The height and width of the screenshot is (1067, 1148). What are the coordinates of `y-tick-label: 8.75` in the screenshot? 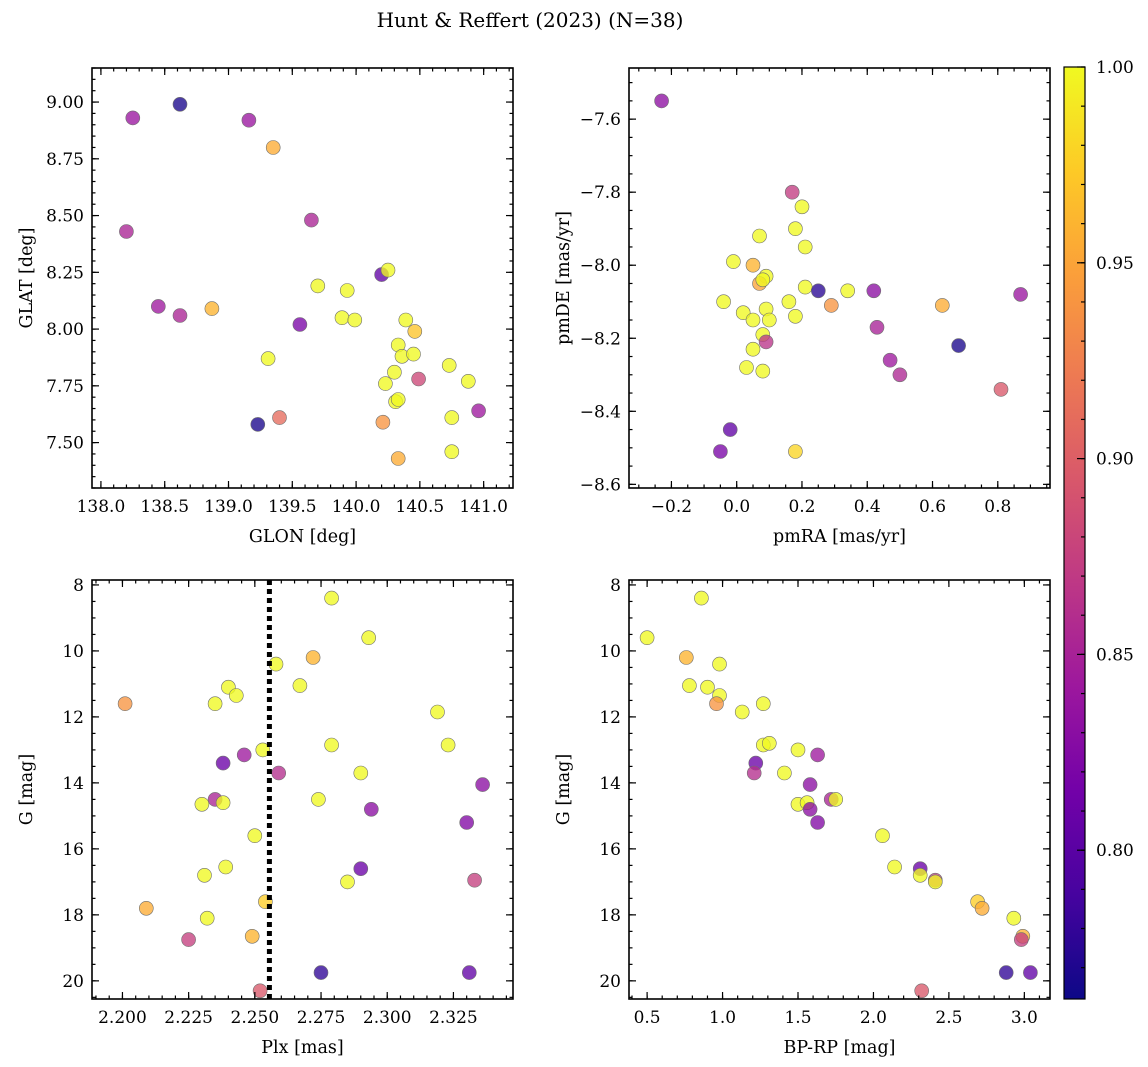 It's located at (65, 160).